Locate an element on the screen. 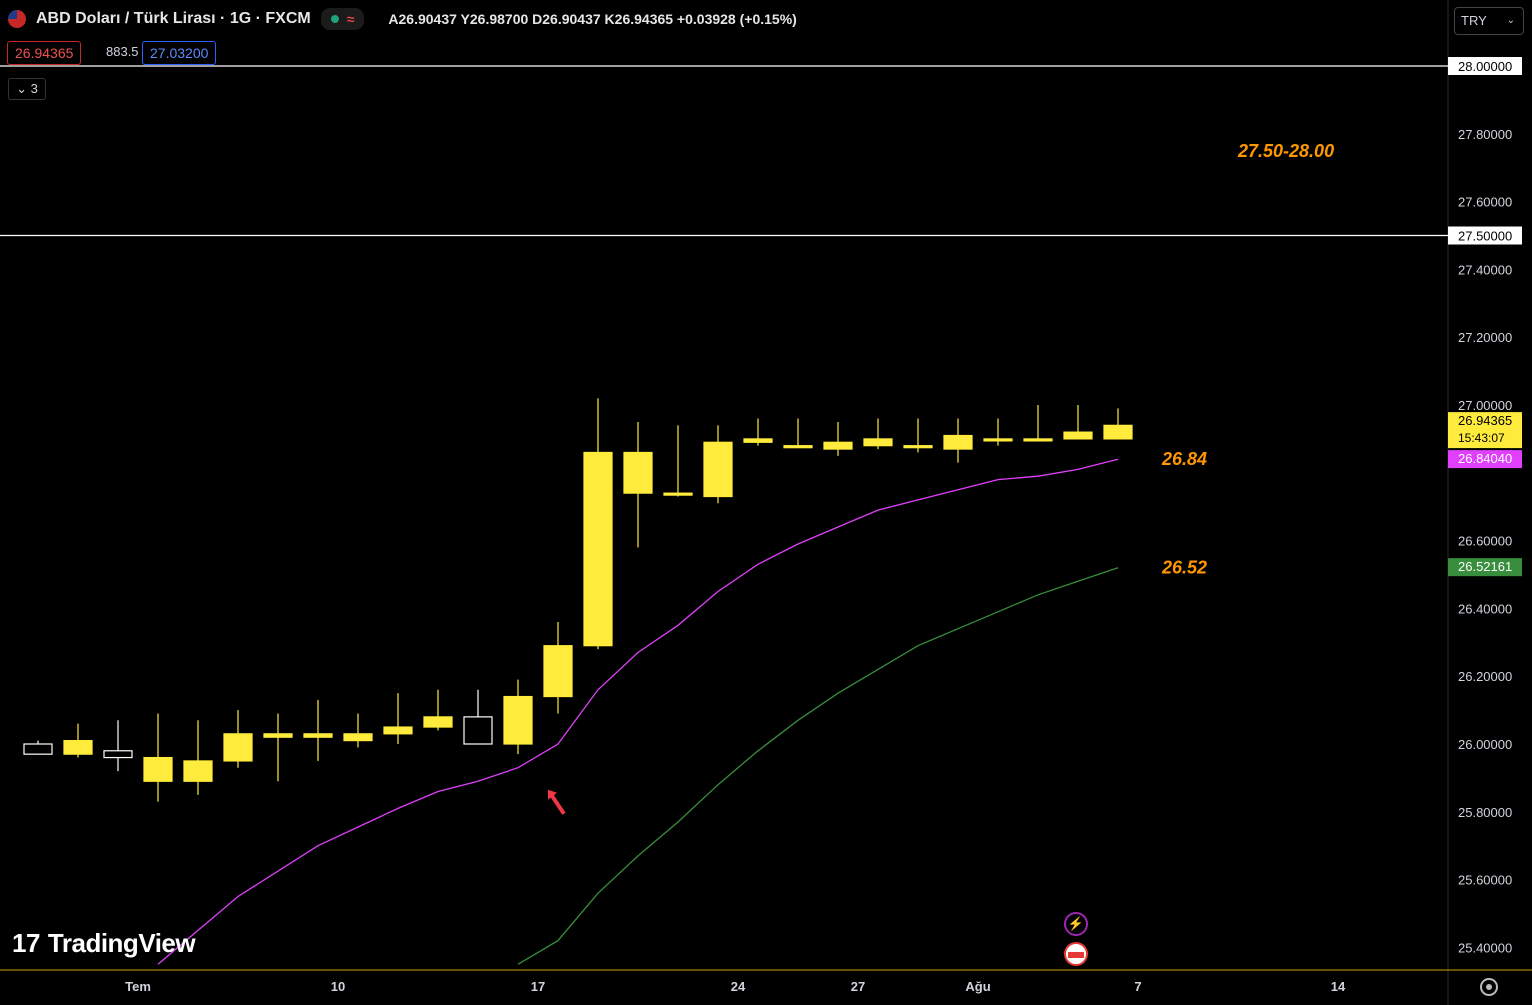 Image resolution: width=1532 pixels, height=1005 pixels. level-annotation-text: 26.52 is located at coordinates (1184, 568).